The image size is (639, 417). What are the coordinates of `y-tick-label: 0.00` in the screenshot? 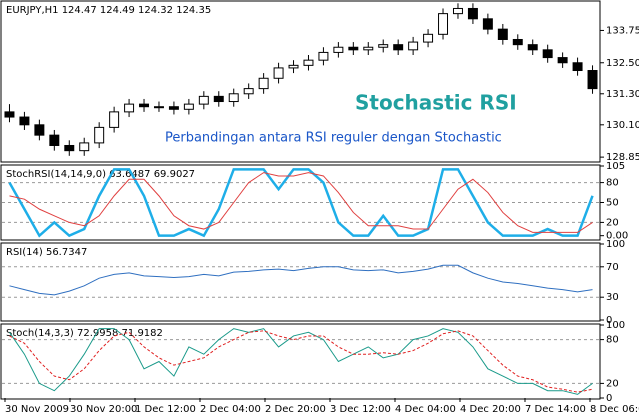 It's located at (617, 236).